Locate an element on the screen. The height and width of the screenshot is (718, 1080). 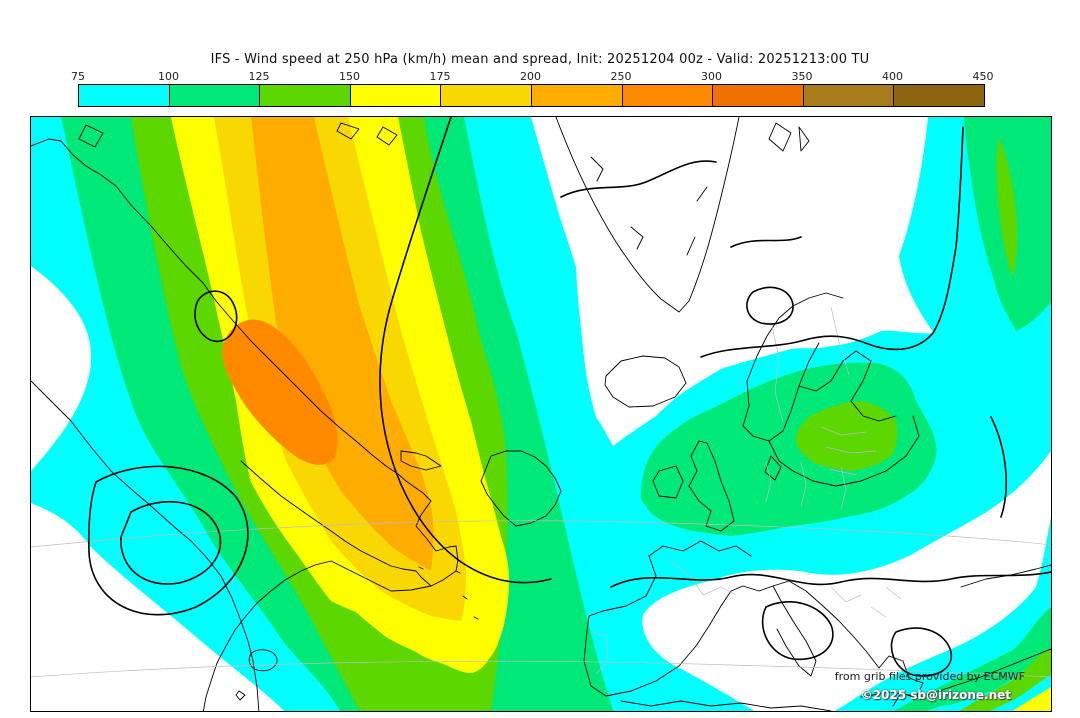
colorbar-tick-label: 300 is located at coordinates (711, 76).